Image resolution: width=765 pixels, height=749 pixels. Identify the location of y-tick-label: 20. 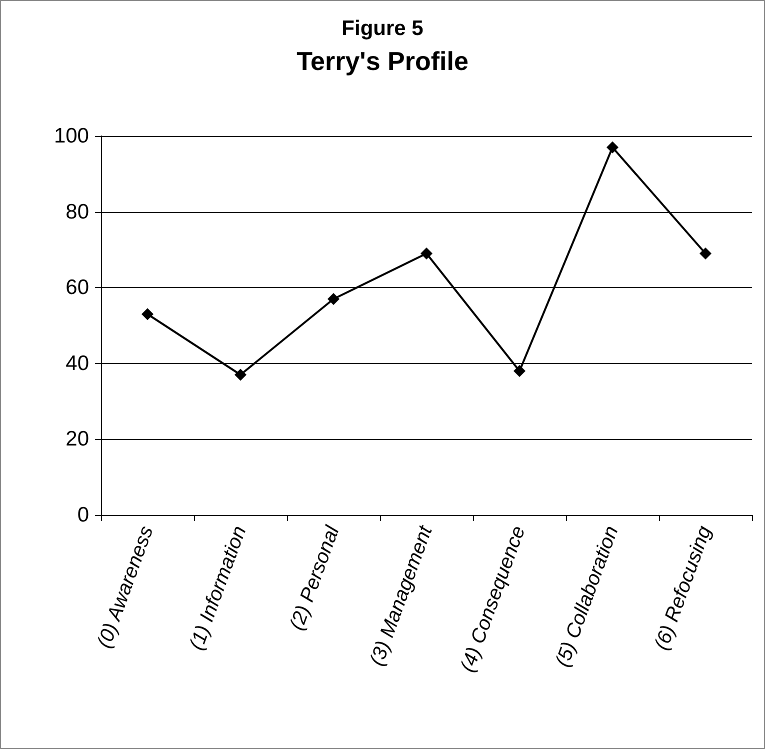
(77, 439).